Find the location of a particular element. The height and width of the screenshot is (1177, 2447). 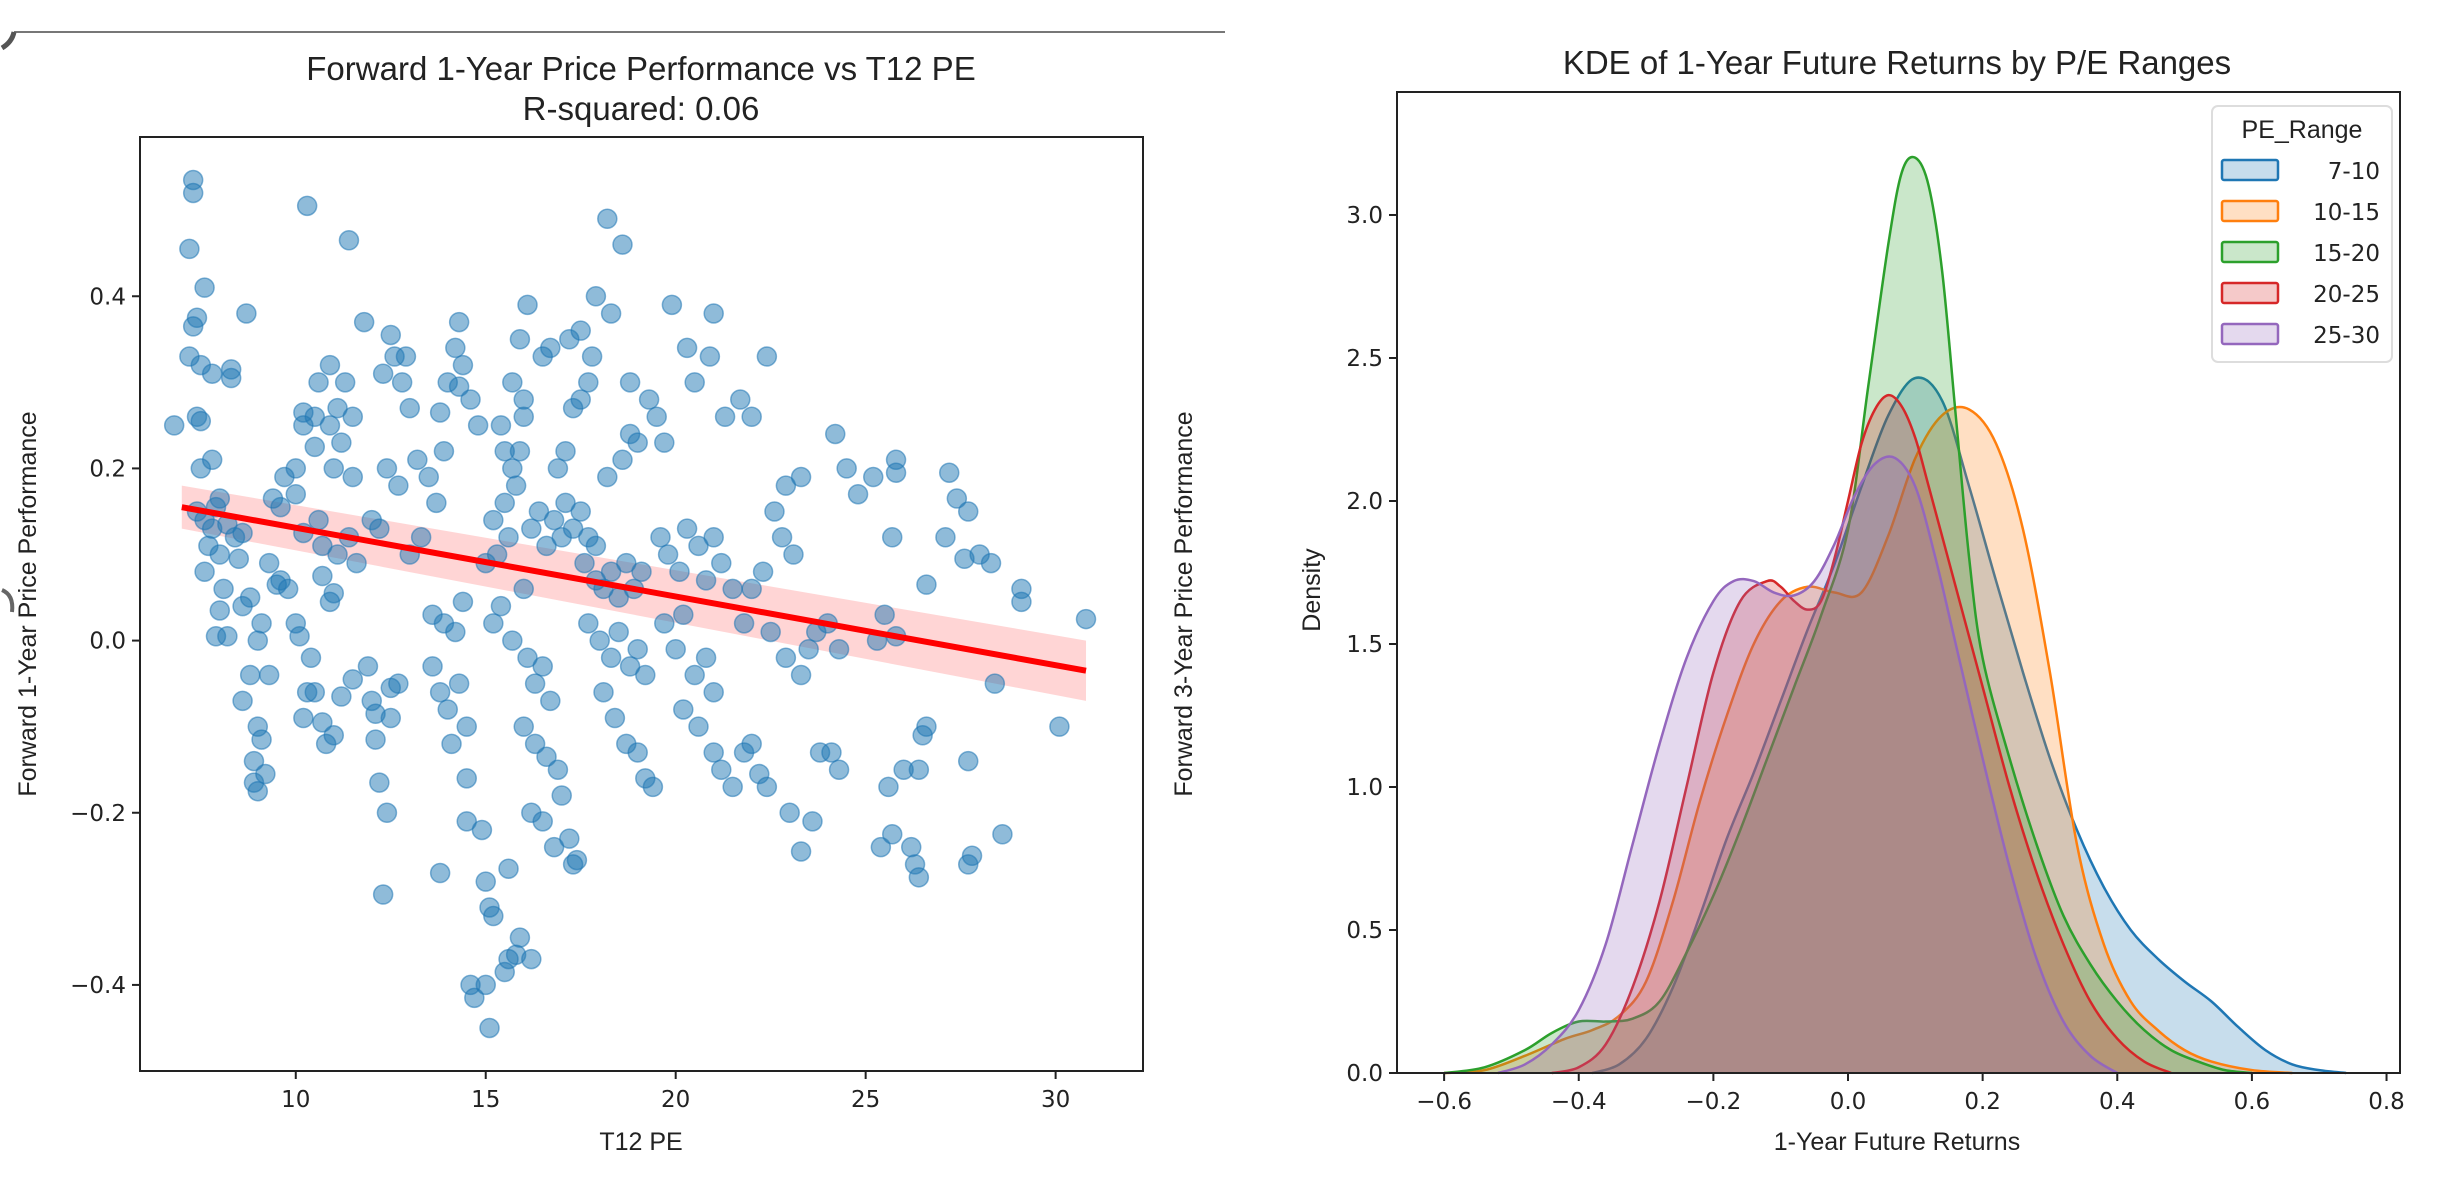

x-tick-label: 15 is located at coordinates (485, 1100).